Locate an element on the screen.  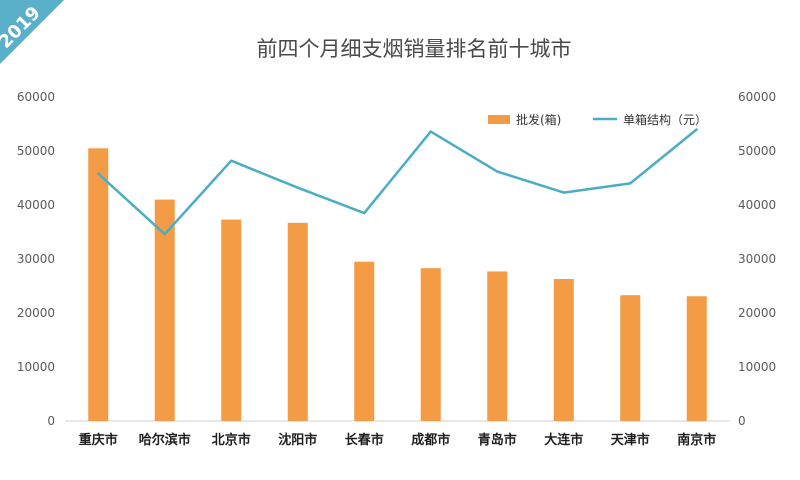
y-left-tick-label: 0 is located at coordinates (51, 421).